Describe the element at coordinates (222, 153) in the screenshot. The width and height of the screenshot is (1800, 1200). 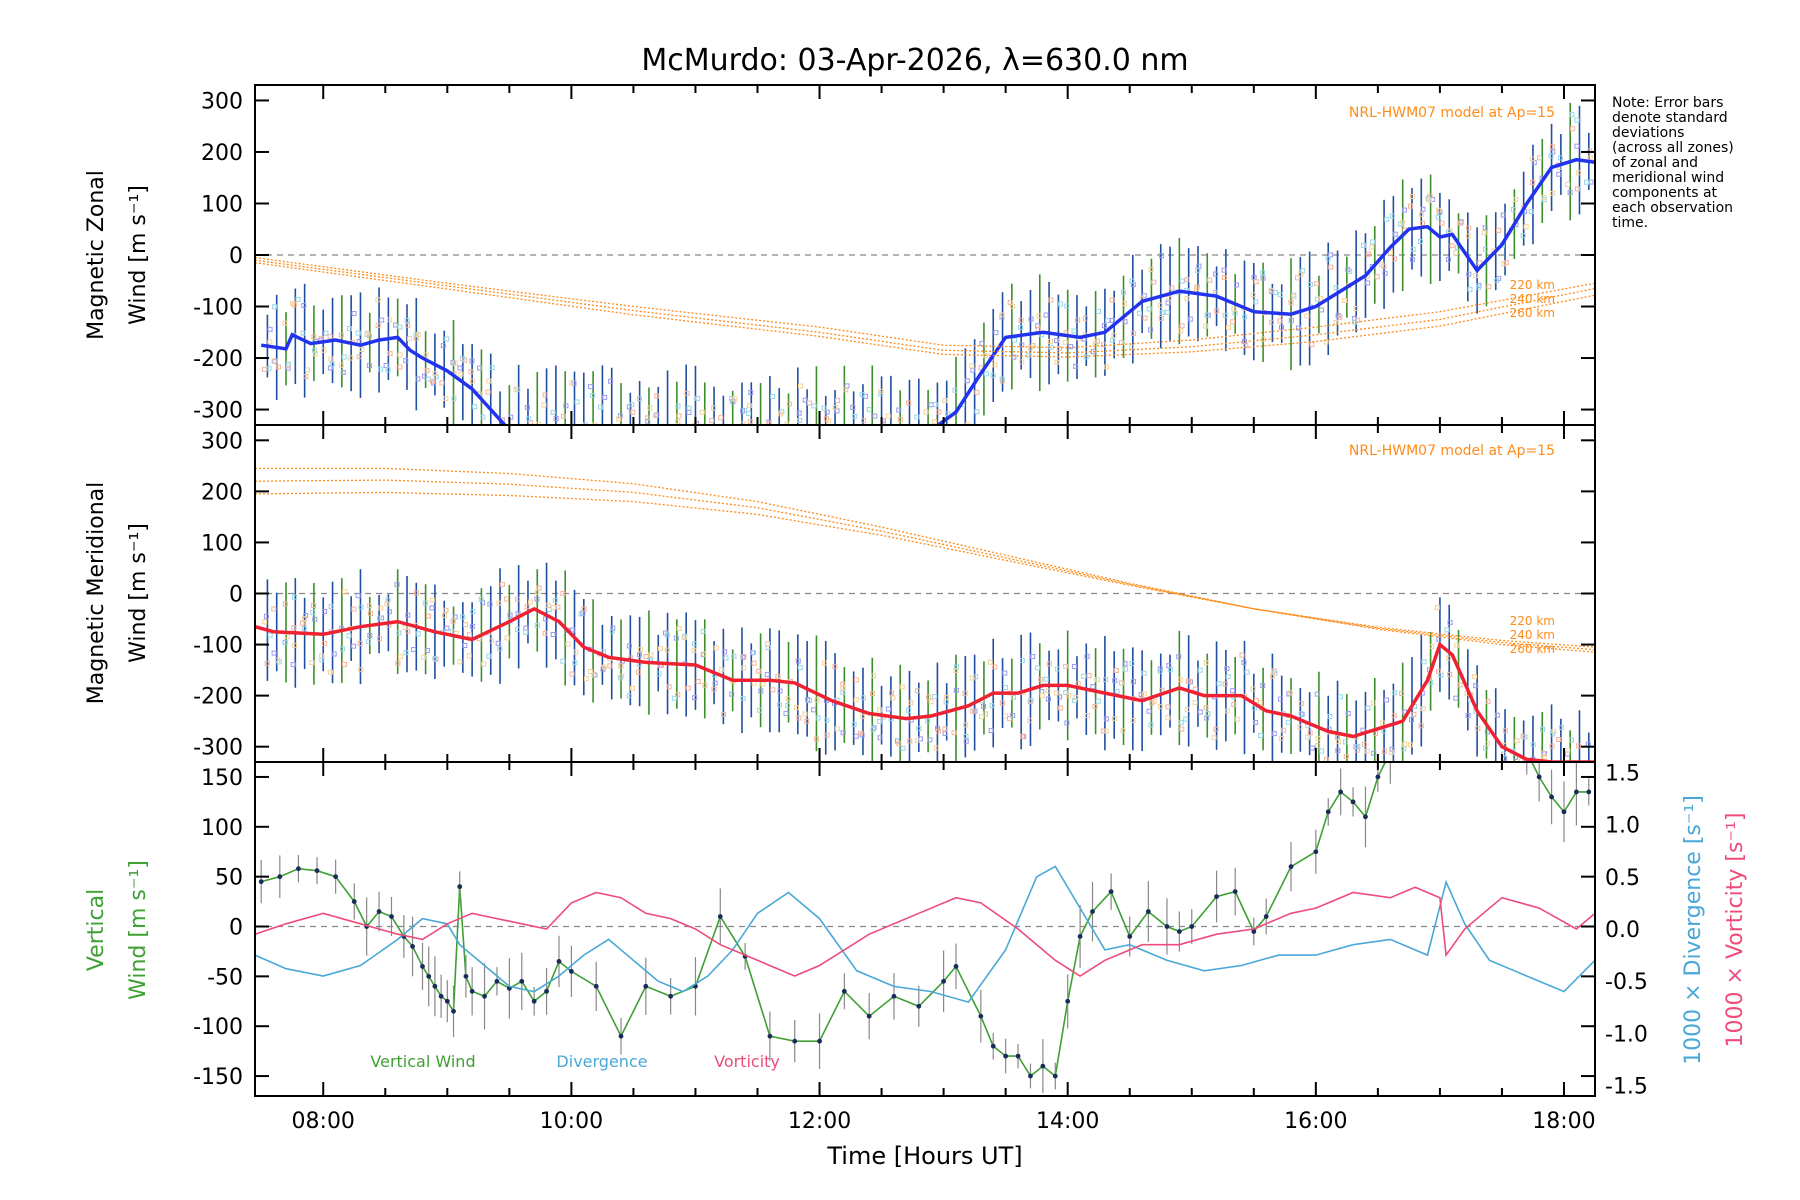
I see `y-tick-label: 200` at that location.